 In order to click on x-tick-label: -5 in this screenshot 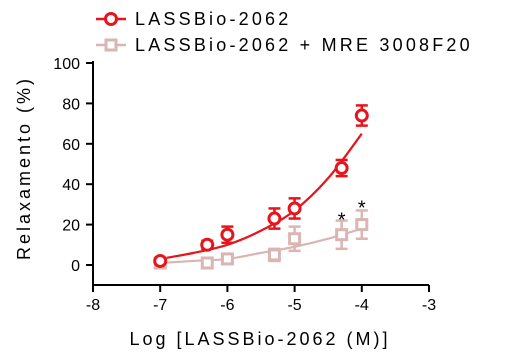, I will do `click(294, 305)`.